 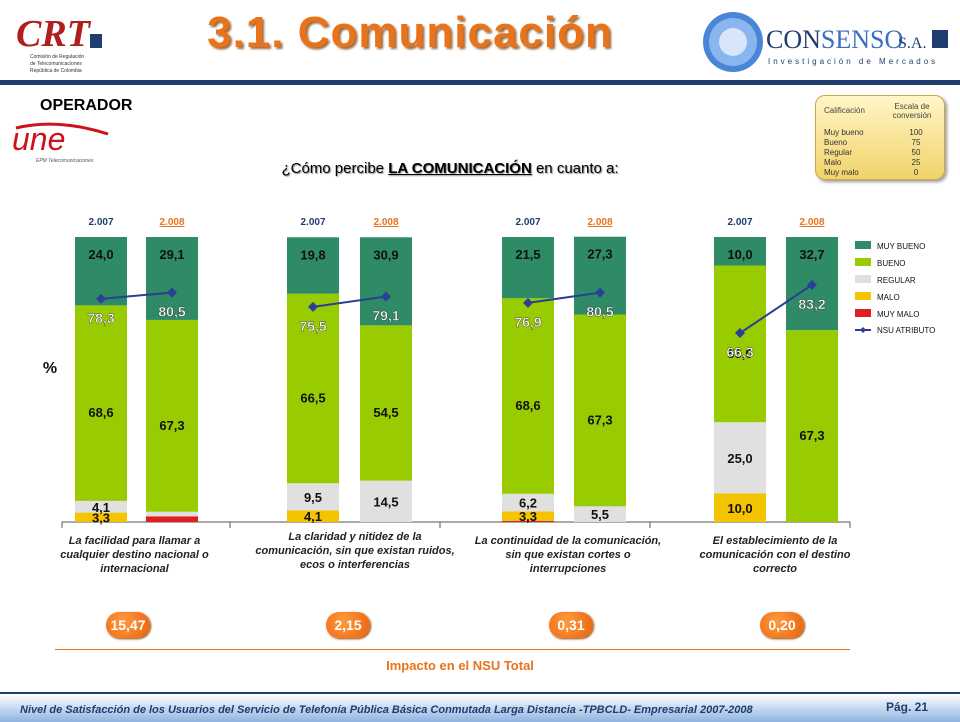 I want to click on page-title: 3.1. Comunicación, so click(x=410, y=32).